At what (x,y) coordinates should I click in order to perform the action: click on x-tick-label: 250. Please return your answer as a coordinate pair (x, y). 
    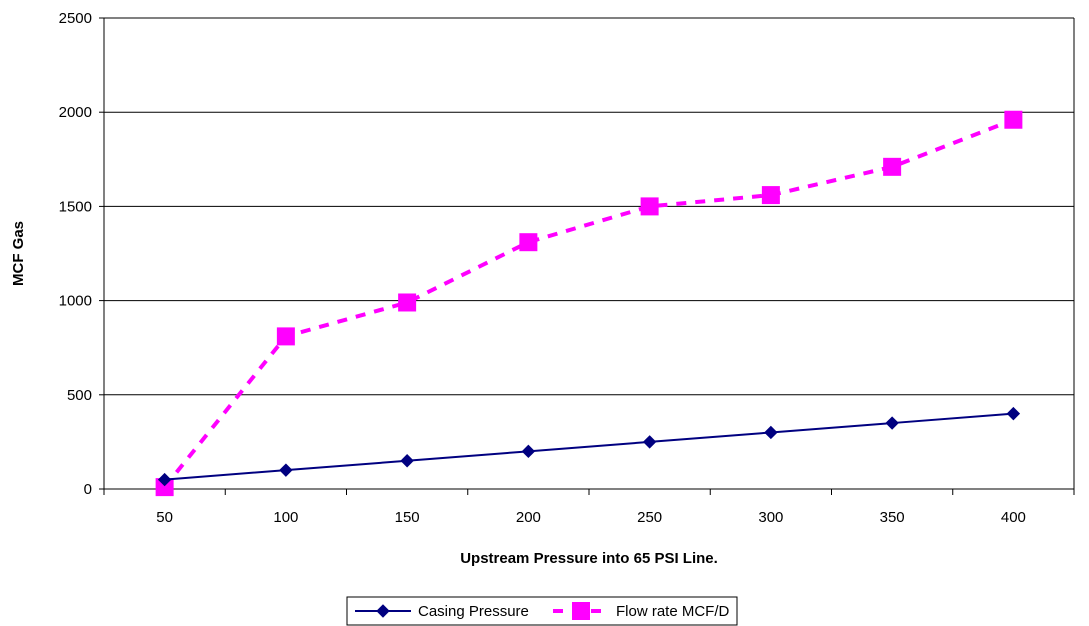
    Looking at the image, I should click on (649, 517).